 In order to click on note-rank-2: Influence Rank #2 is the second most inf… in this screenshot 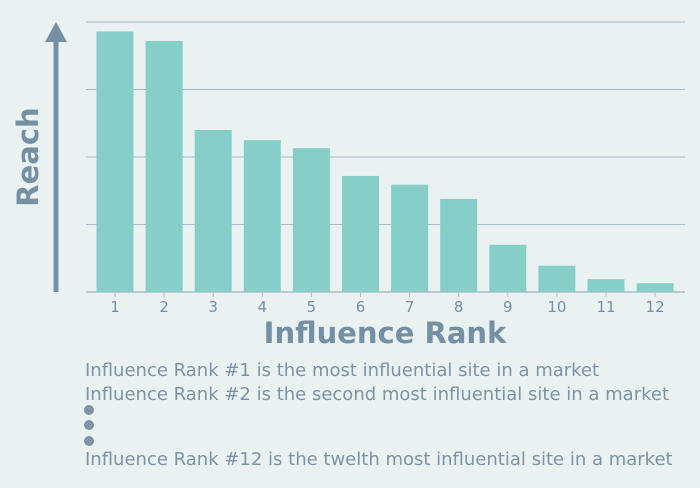, I will do `click(377, 394)`.